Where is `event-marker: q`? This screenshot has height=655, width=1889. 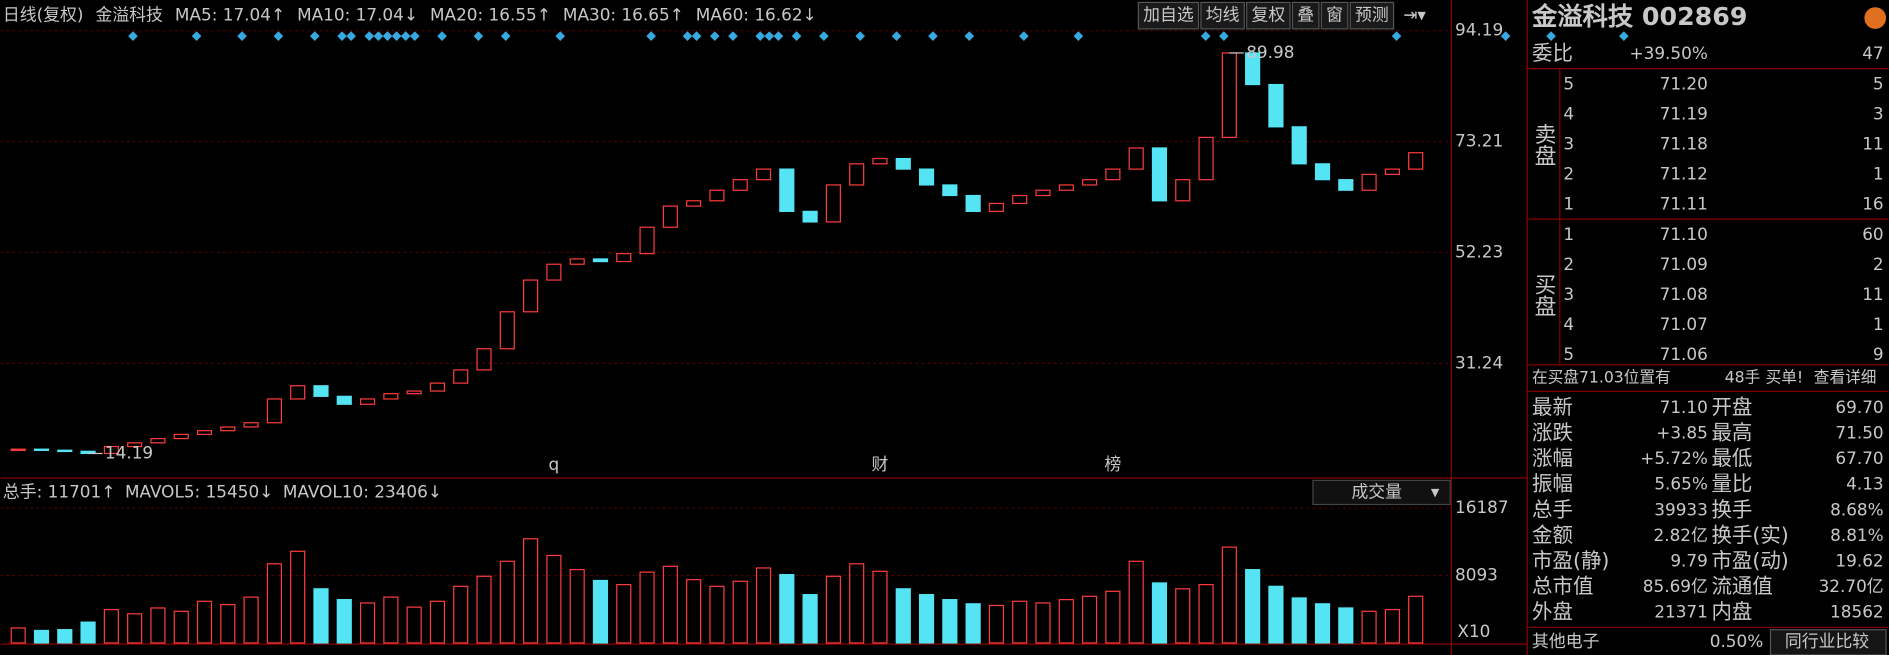
event-marker: q is located at coordinates (554, 464).